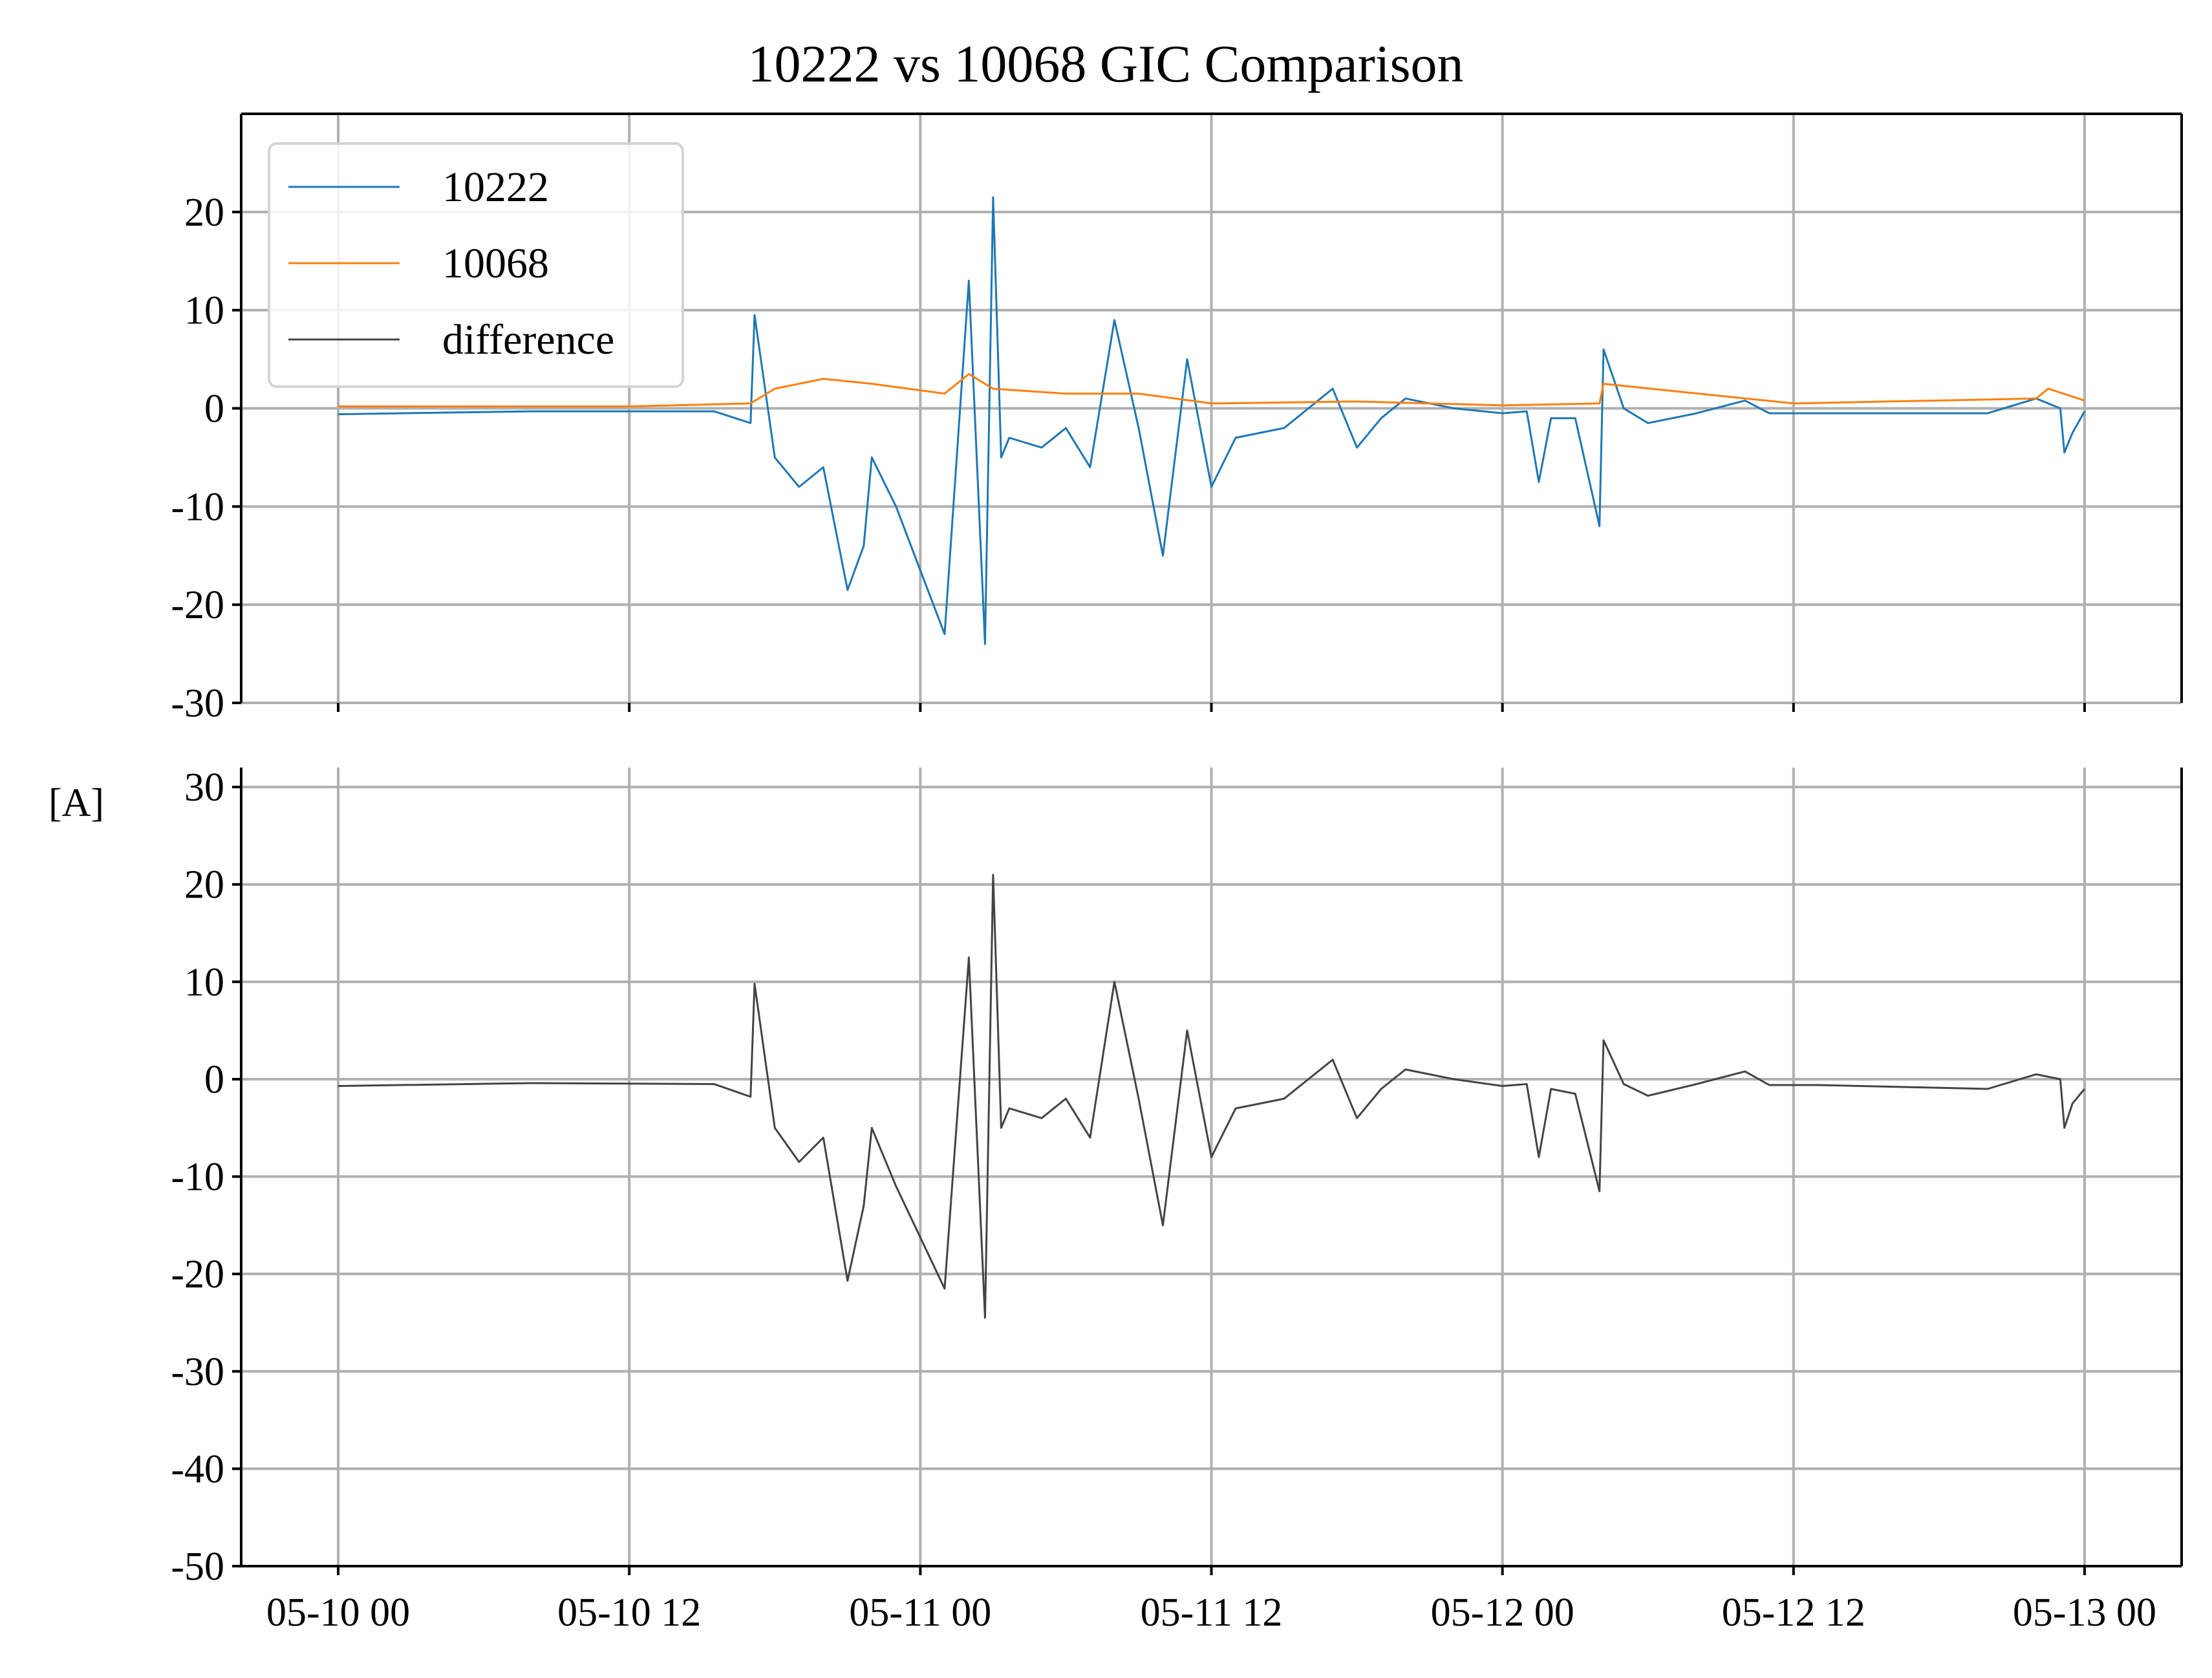 This screenshot has width=2212, height=1678. I want to click on y-axis-label: [A], so click(76, 803).